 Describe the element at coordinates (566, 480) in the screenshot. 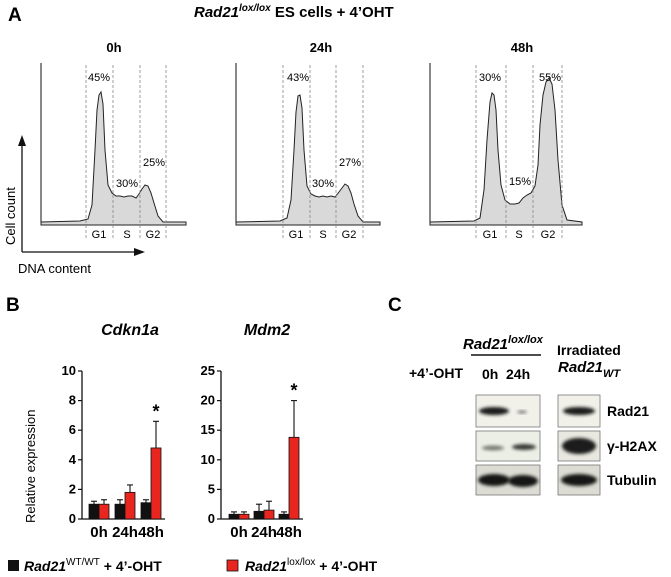

I see `blot-row-tubulin: Tubulin` at that location.